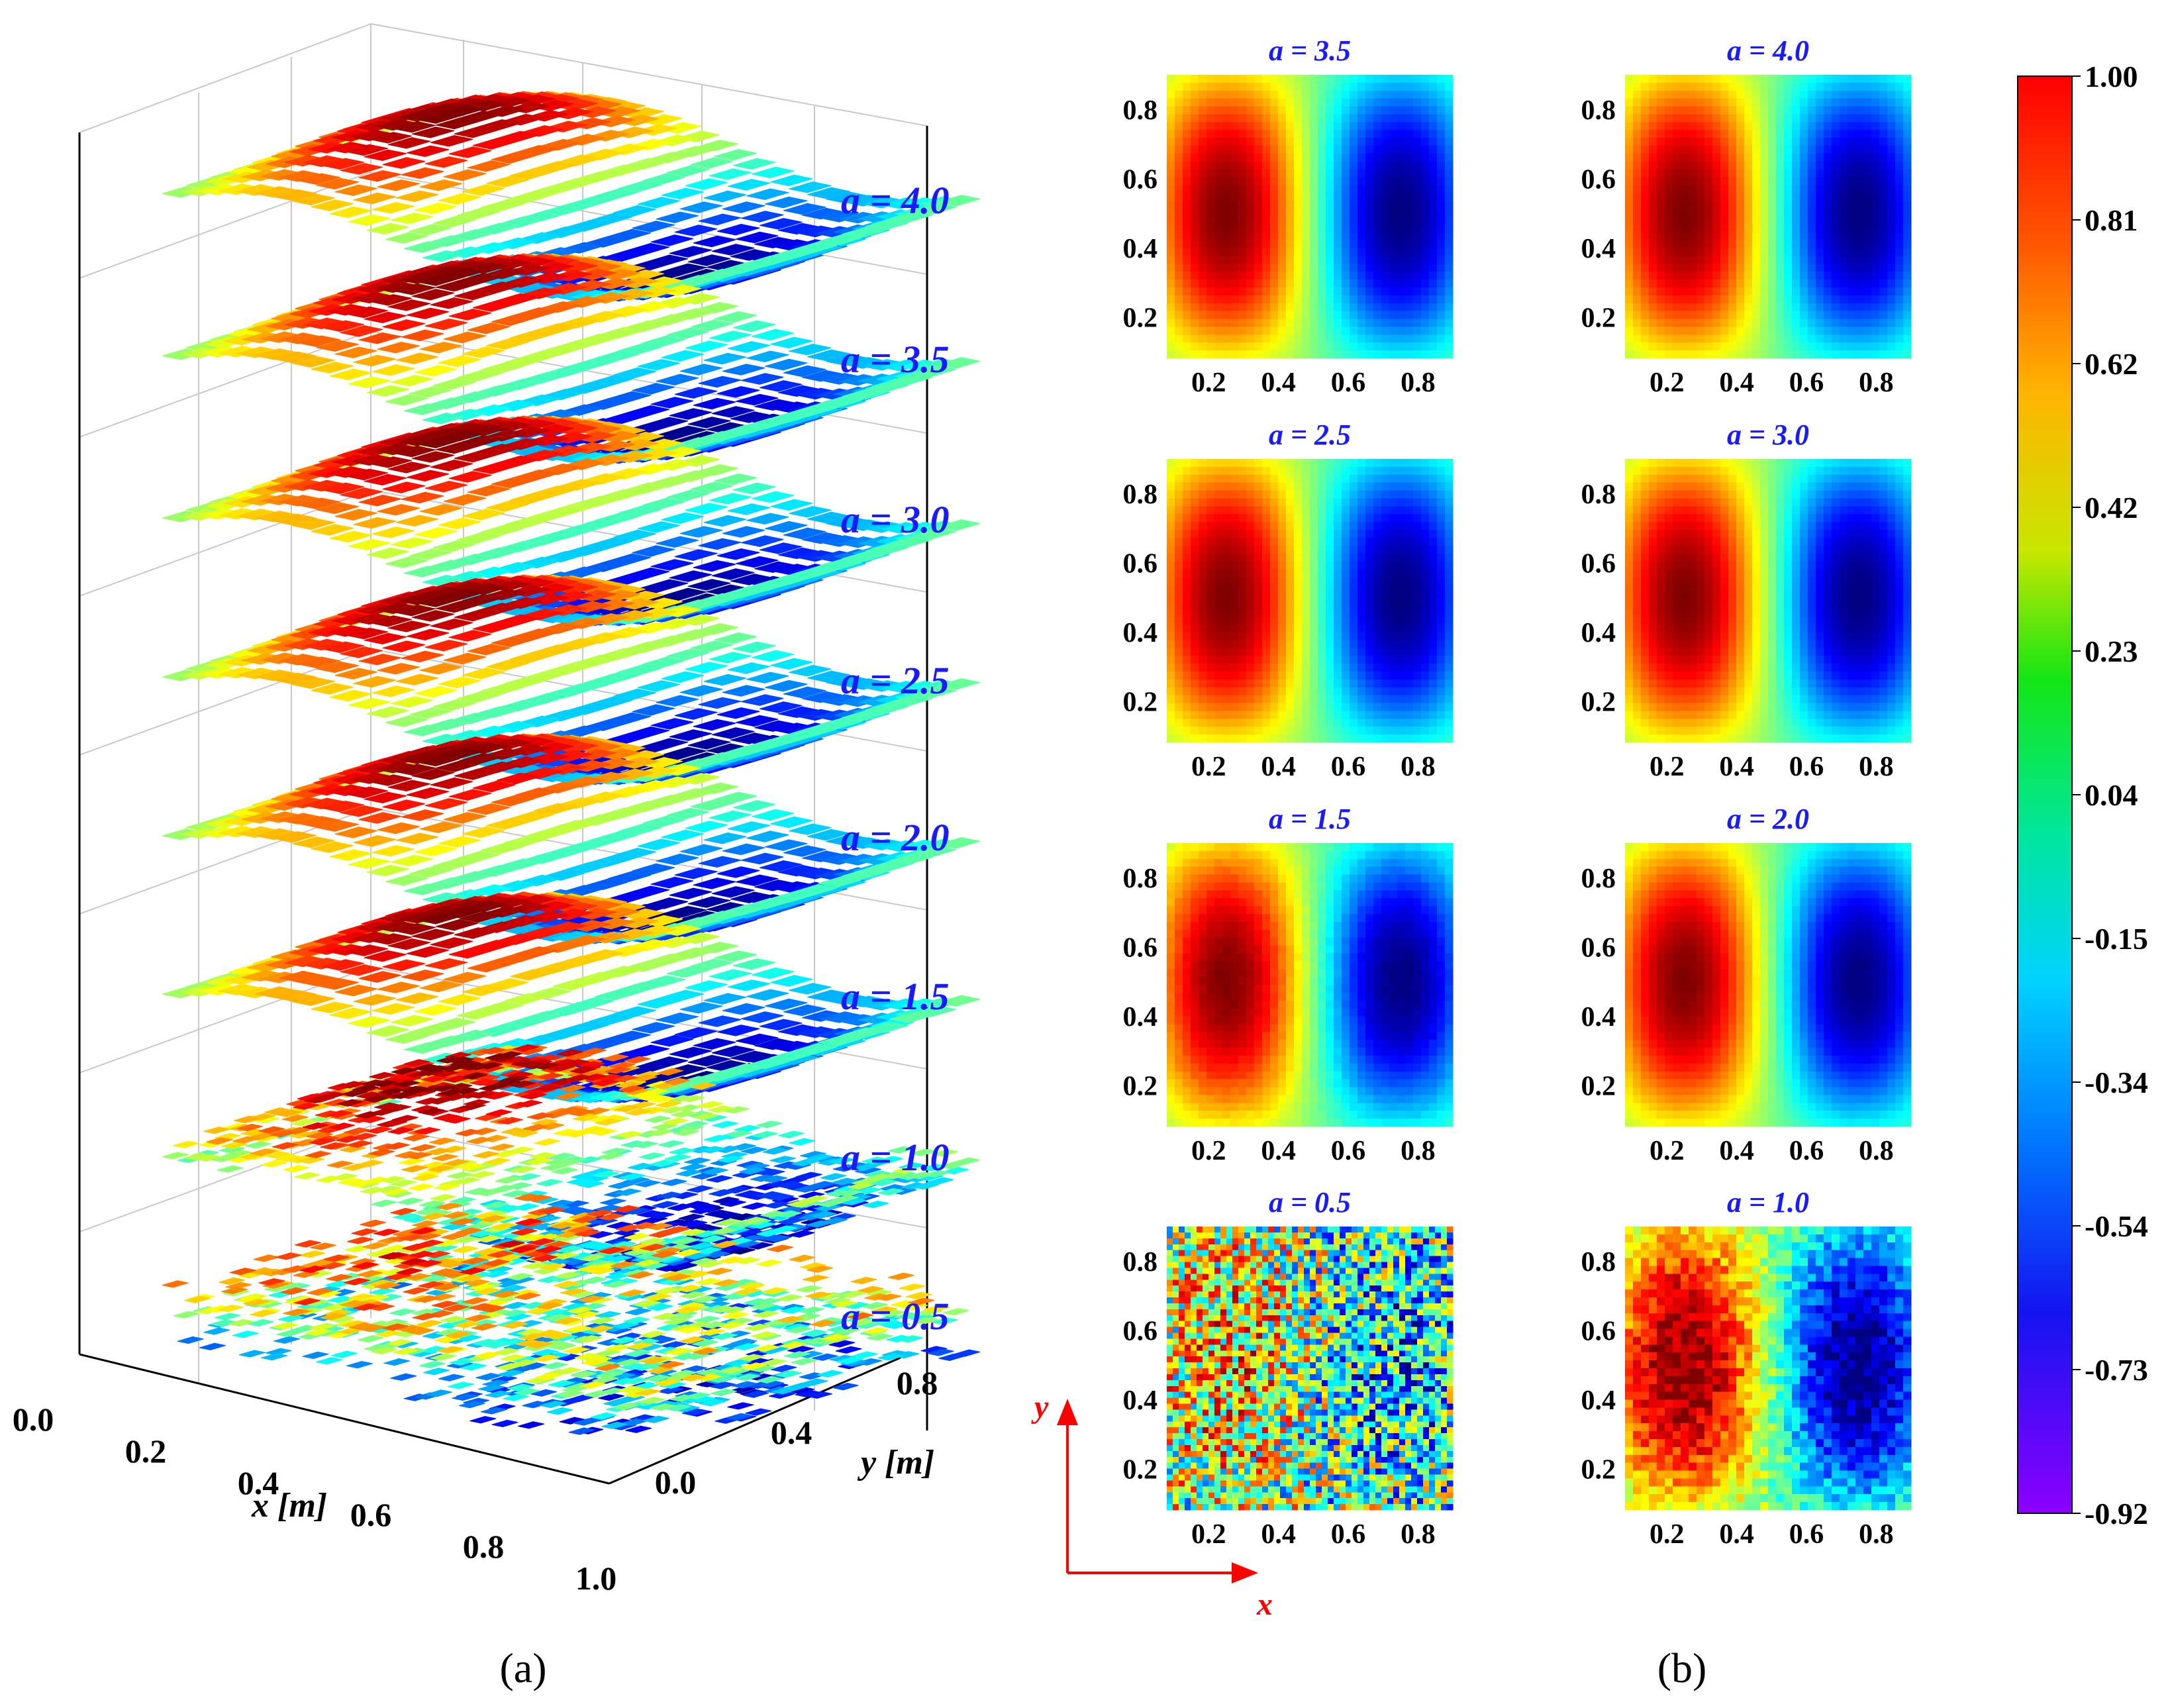 The height and width of the screenshot is (1708, 2170). Describe the element at coordinates (792, 1433) in the screenshot. I see `panel-a-y-tick: 0.4` at that location.